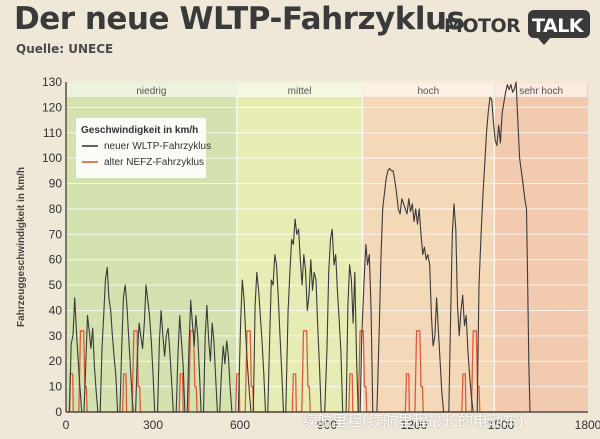 The image size is (600, 439). I want to click on x-tick-label: 1500, so click(501, 425).